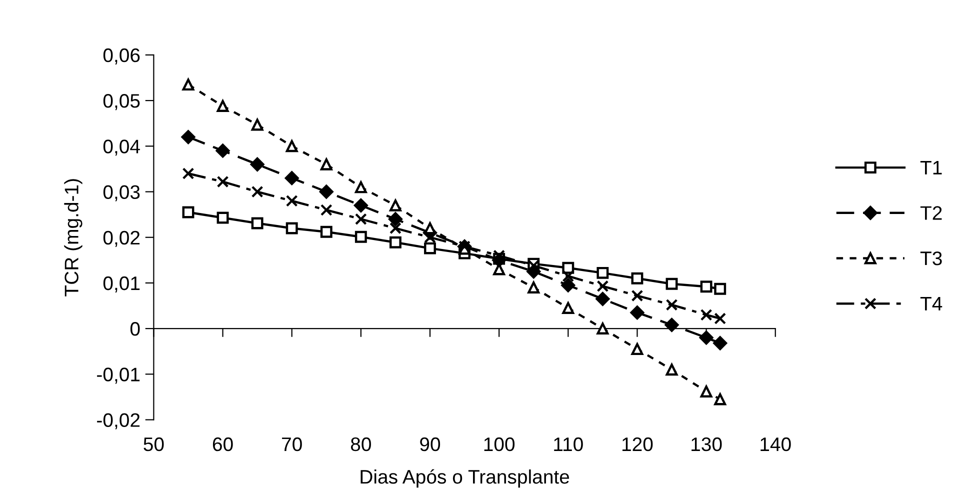 Image resolution: width=979 pixels, height=495 pixels. Describe the element at coordinates (931, 167) in the screenshot. I see `legend-label: T1` at that location.